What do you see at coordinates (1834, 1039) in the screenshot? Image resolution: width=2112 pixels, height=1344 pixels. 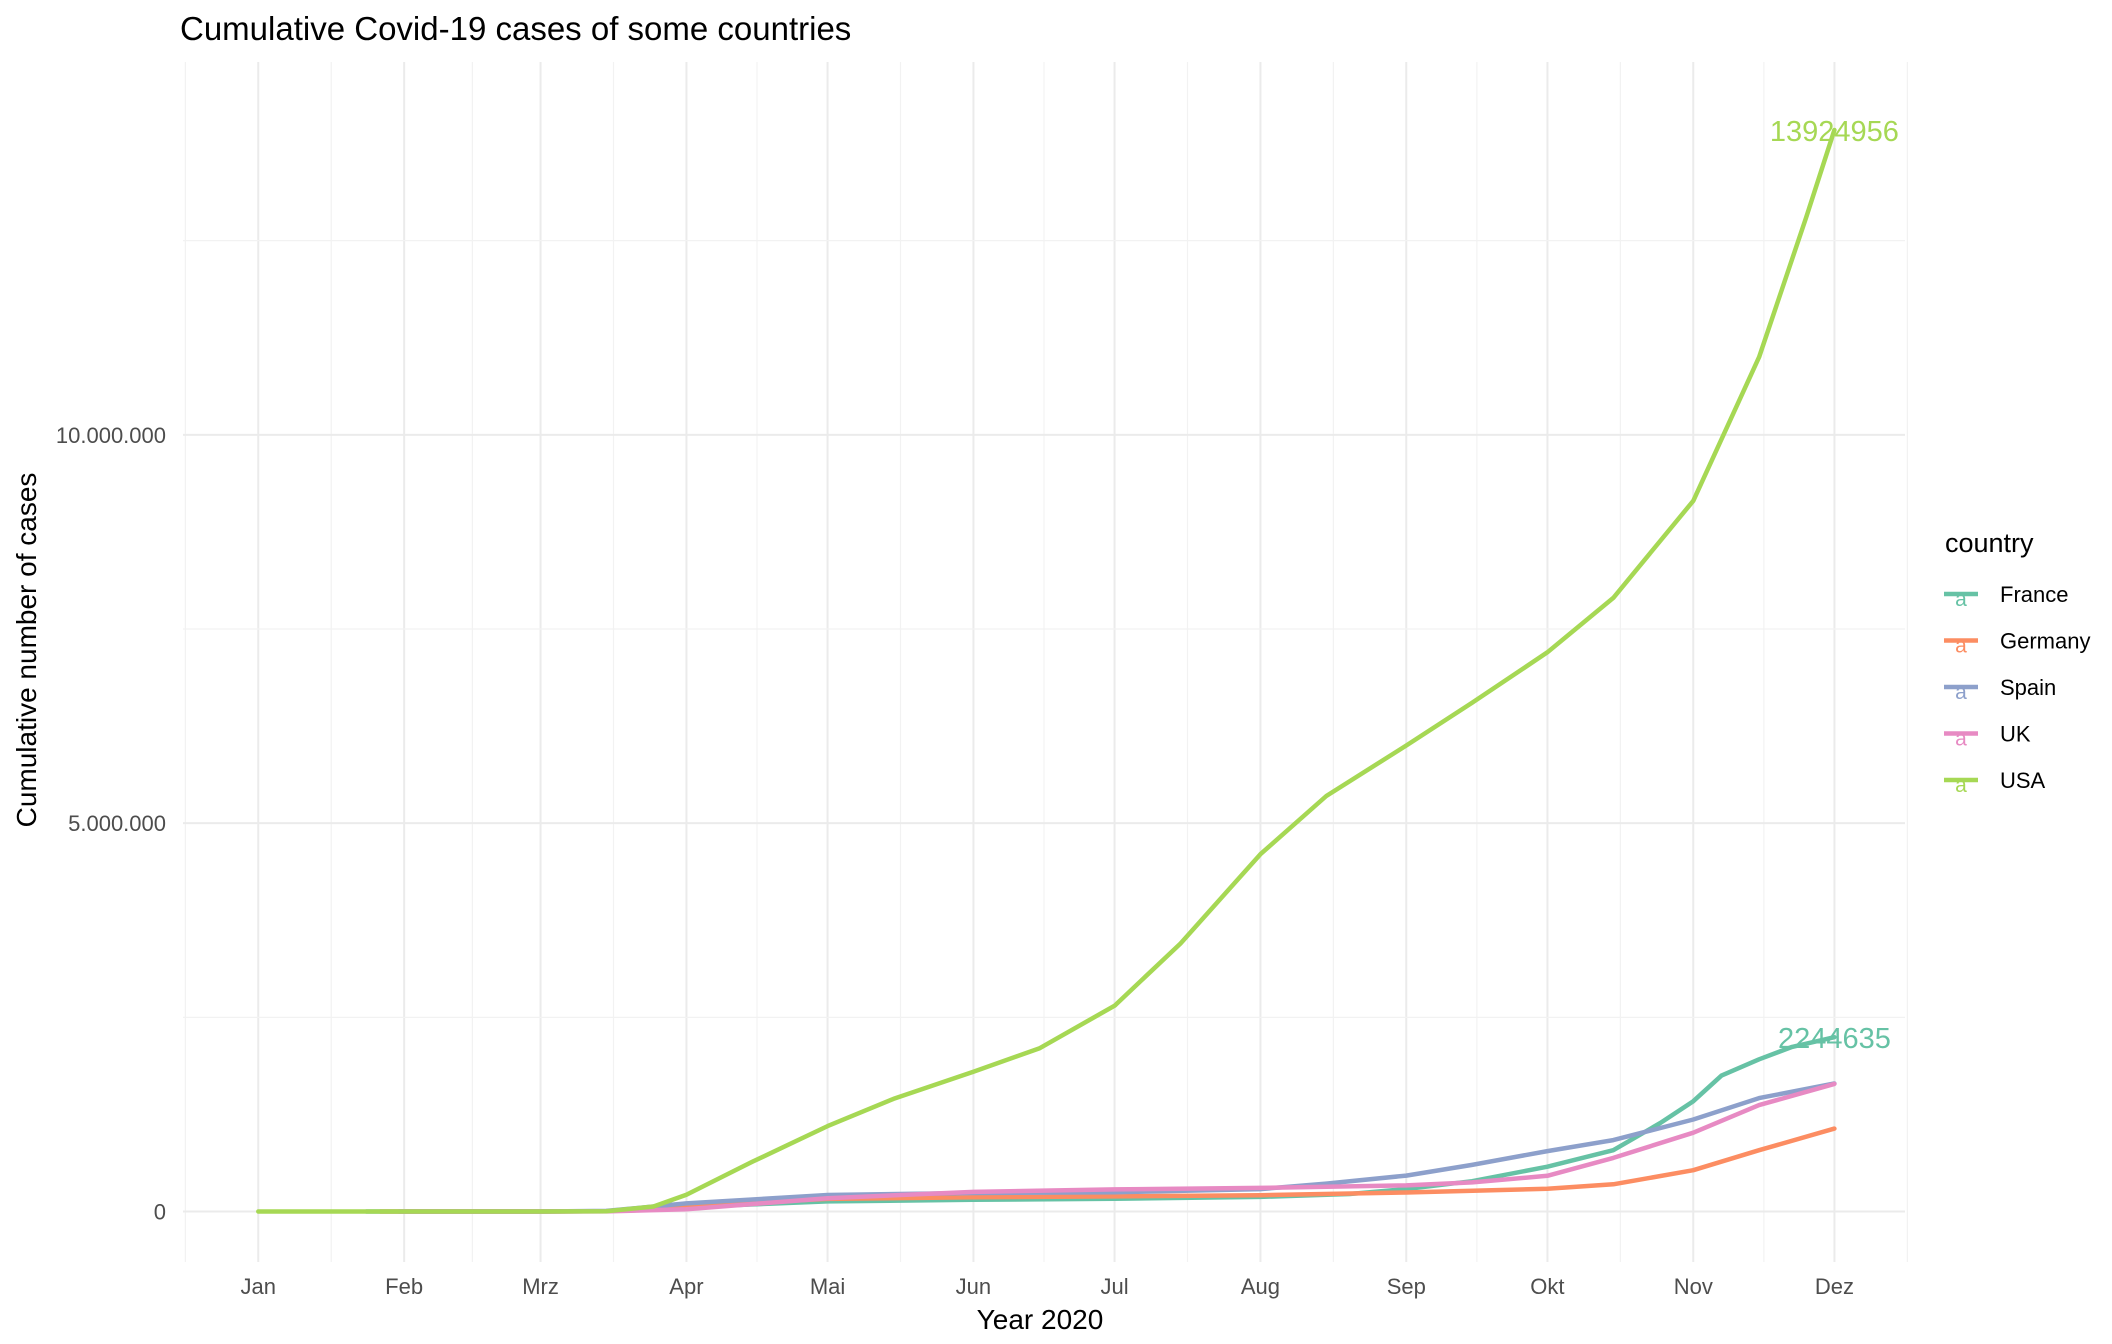 I see `end-label-france: 2244635` at bounding box center [1834, 1039].